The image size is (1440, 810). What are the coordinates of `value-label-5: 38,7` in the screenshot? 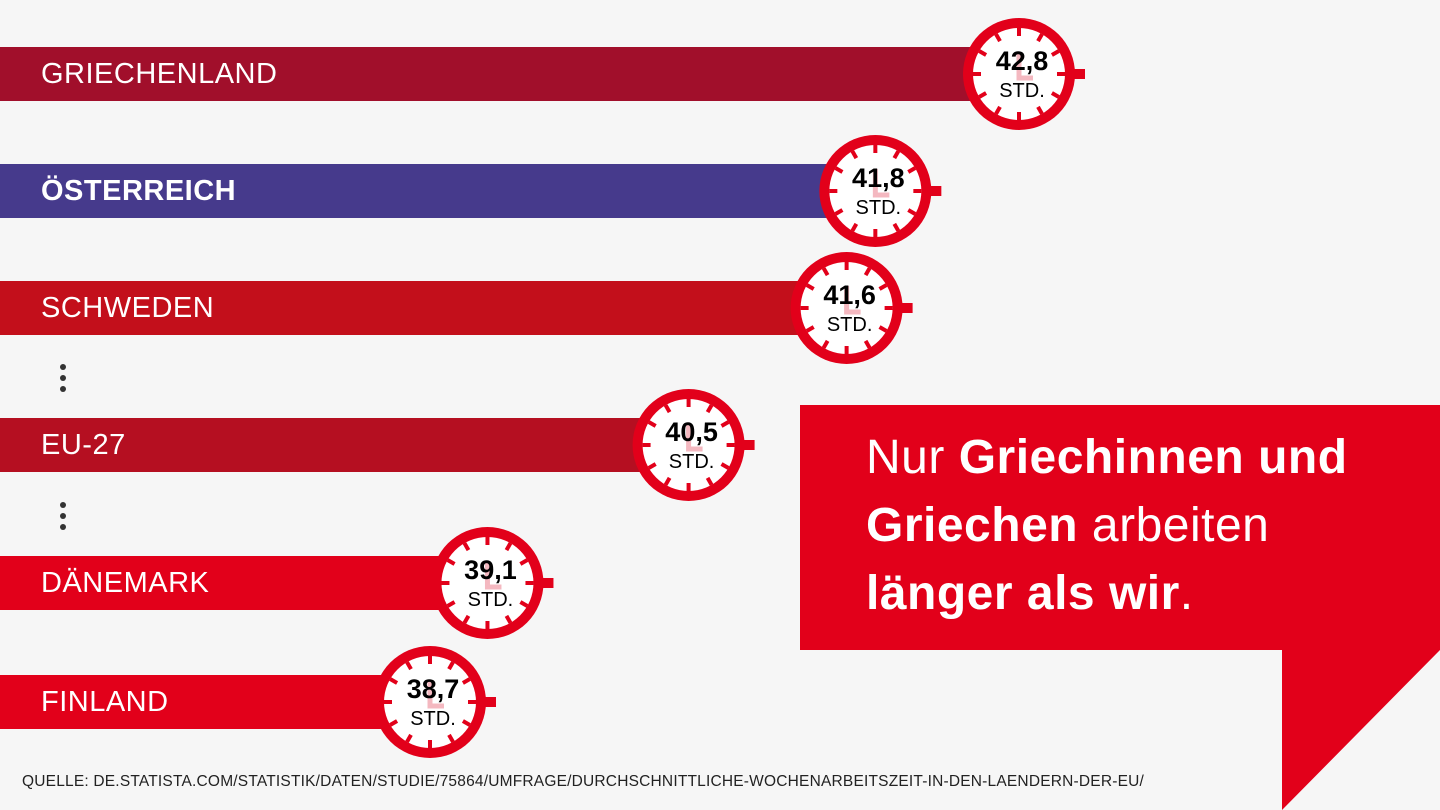 It's located at (433, 689).